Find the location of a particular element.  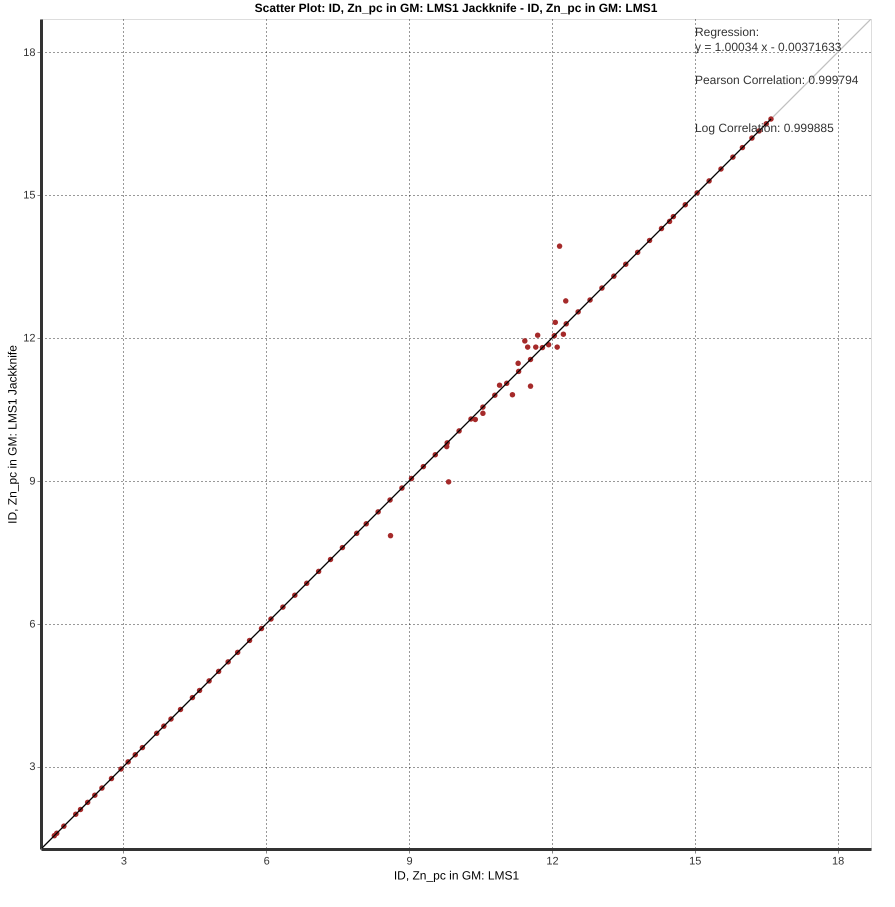

x-tick-label: 3 is located at coordinates (123, 862).